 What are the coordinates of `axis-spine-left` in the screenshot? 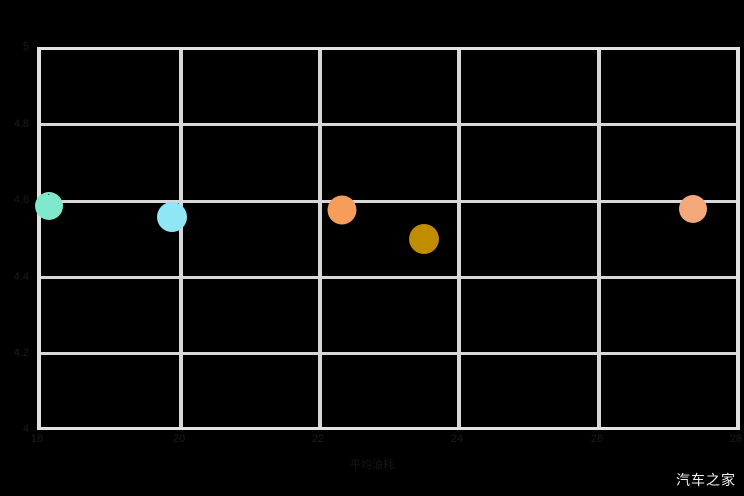 It's located at (39, 238).